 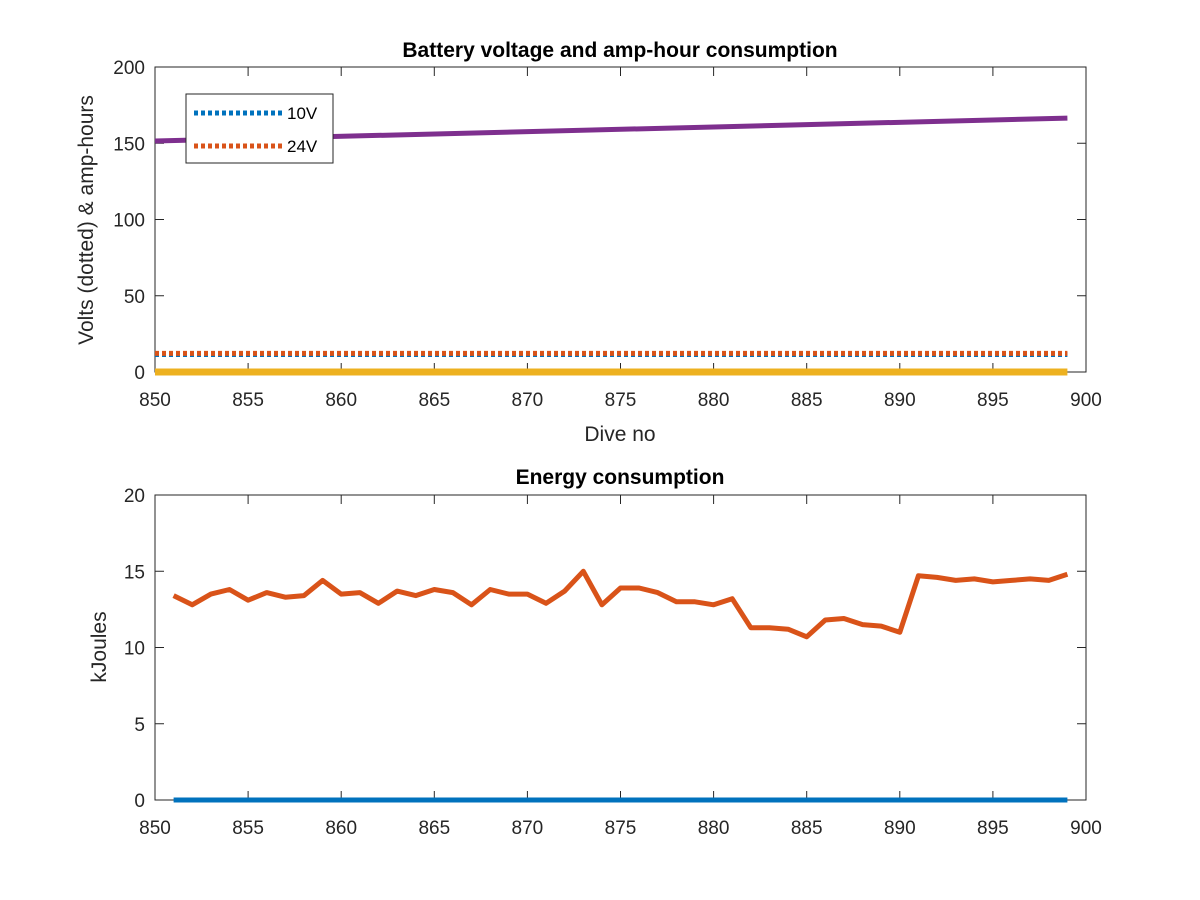 What do you see at coordinates (129, 221) in the screenshot?
I see `top-y-tick-label: 100` at bounding box center [129, 221].